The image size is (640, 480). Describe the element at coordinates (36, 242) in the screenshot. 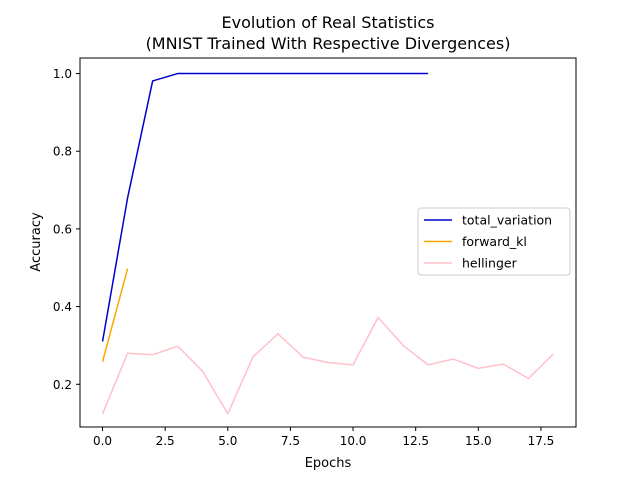

I see `y-axis-label: Accuracy` at that location.